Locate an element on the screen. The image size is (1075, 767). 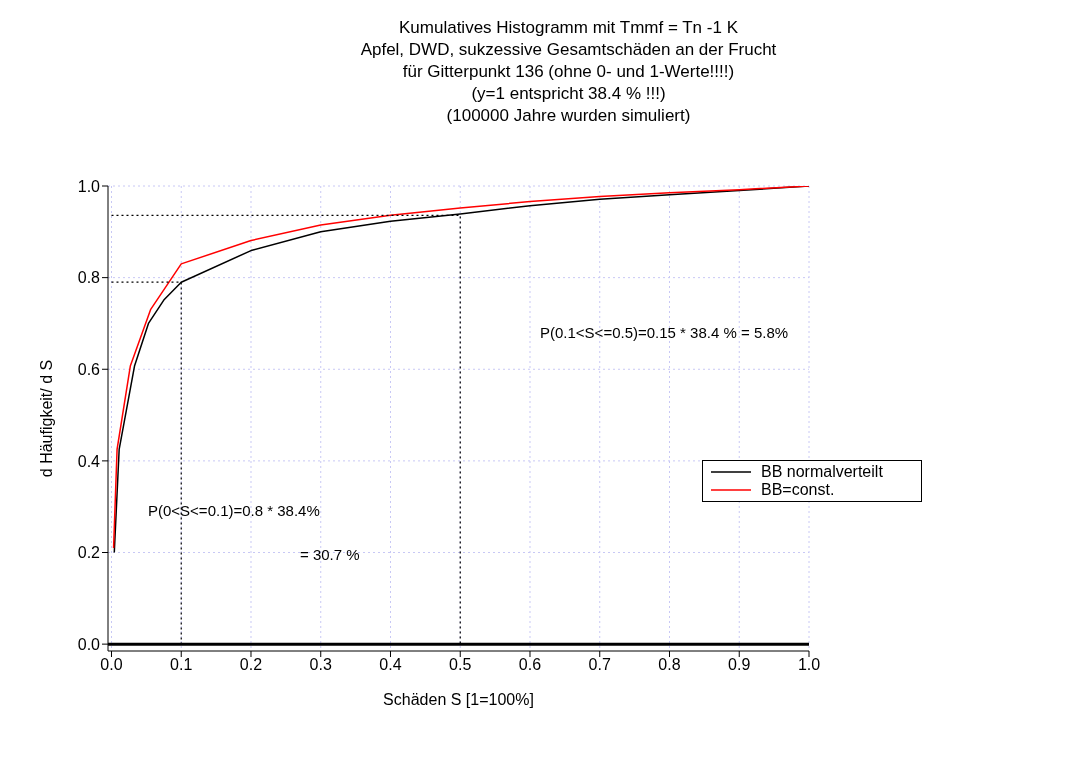
x-tick-label: 0.6 is located at coordinates (530, 665).